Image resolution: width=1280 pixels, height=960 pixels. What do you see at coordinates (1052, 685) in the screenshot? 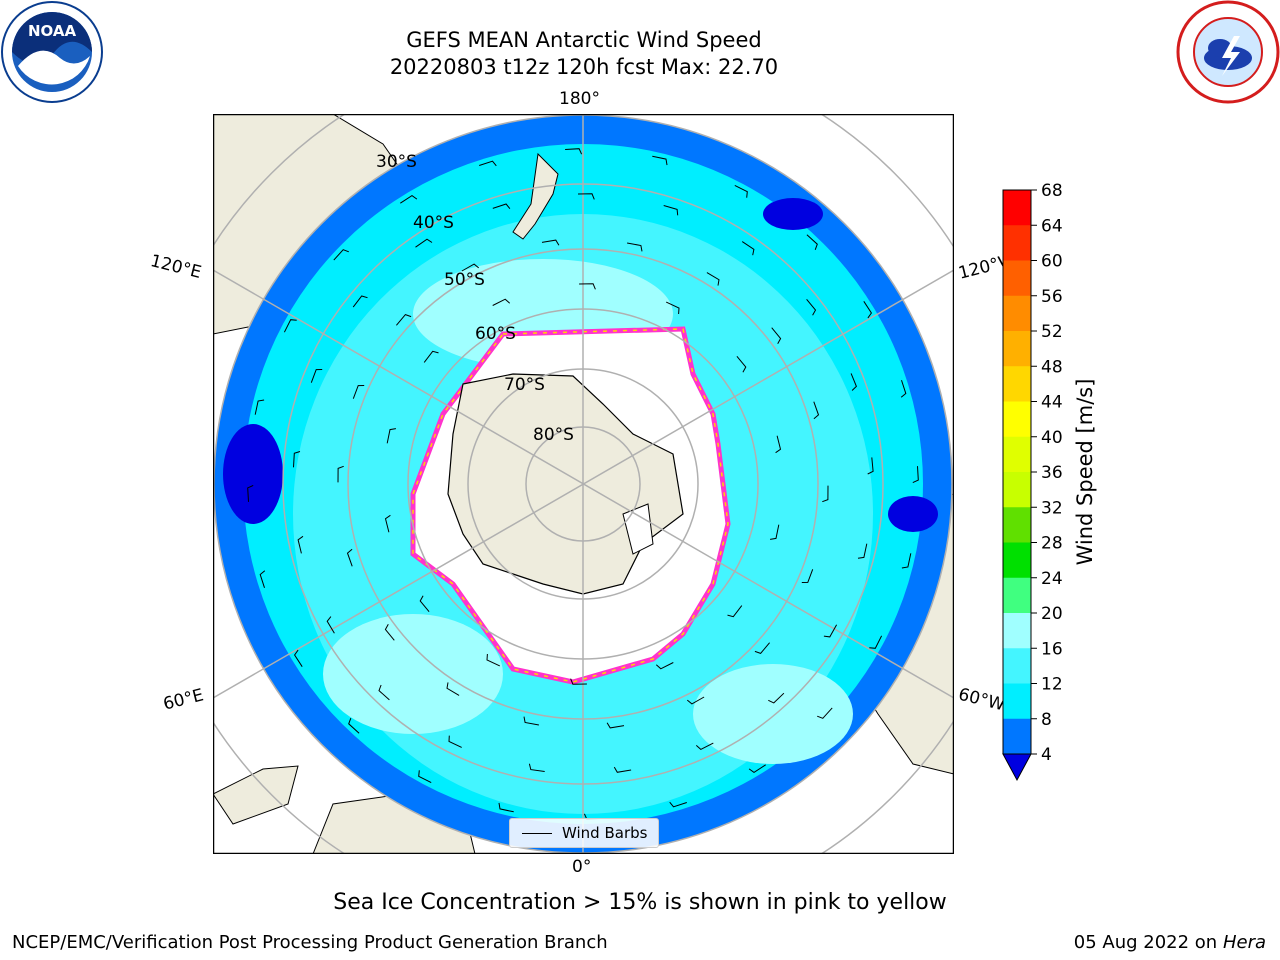
I see `colorbar-tick-label: 12` at bounding box center [1052, 685].